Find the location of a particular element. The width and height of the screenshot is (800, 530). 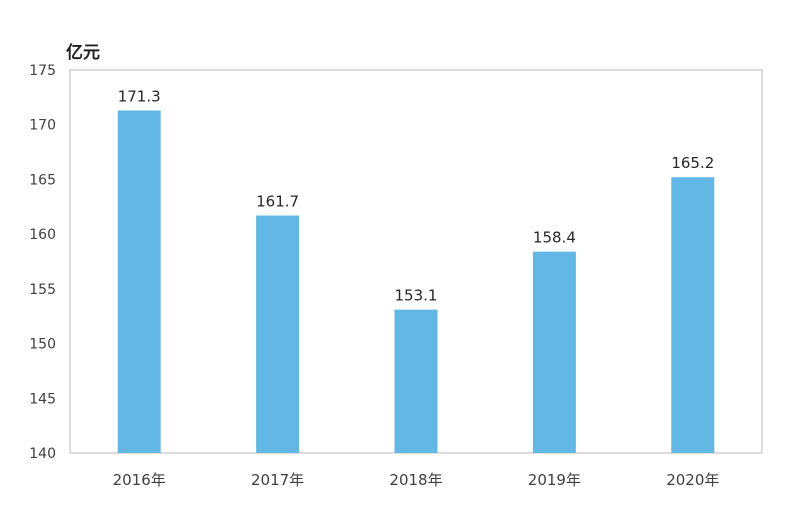

y-tick-label: 160 is located at coordinates (42, 235).